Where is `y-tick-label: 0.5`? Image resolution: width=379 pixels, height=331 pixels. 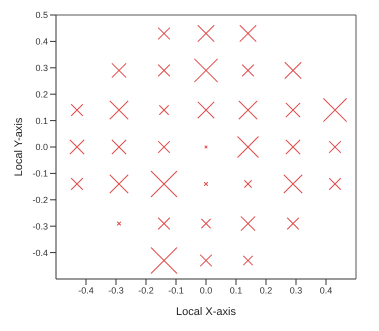
y-tick-label: 0.5 is located at coordinates (41, 15).